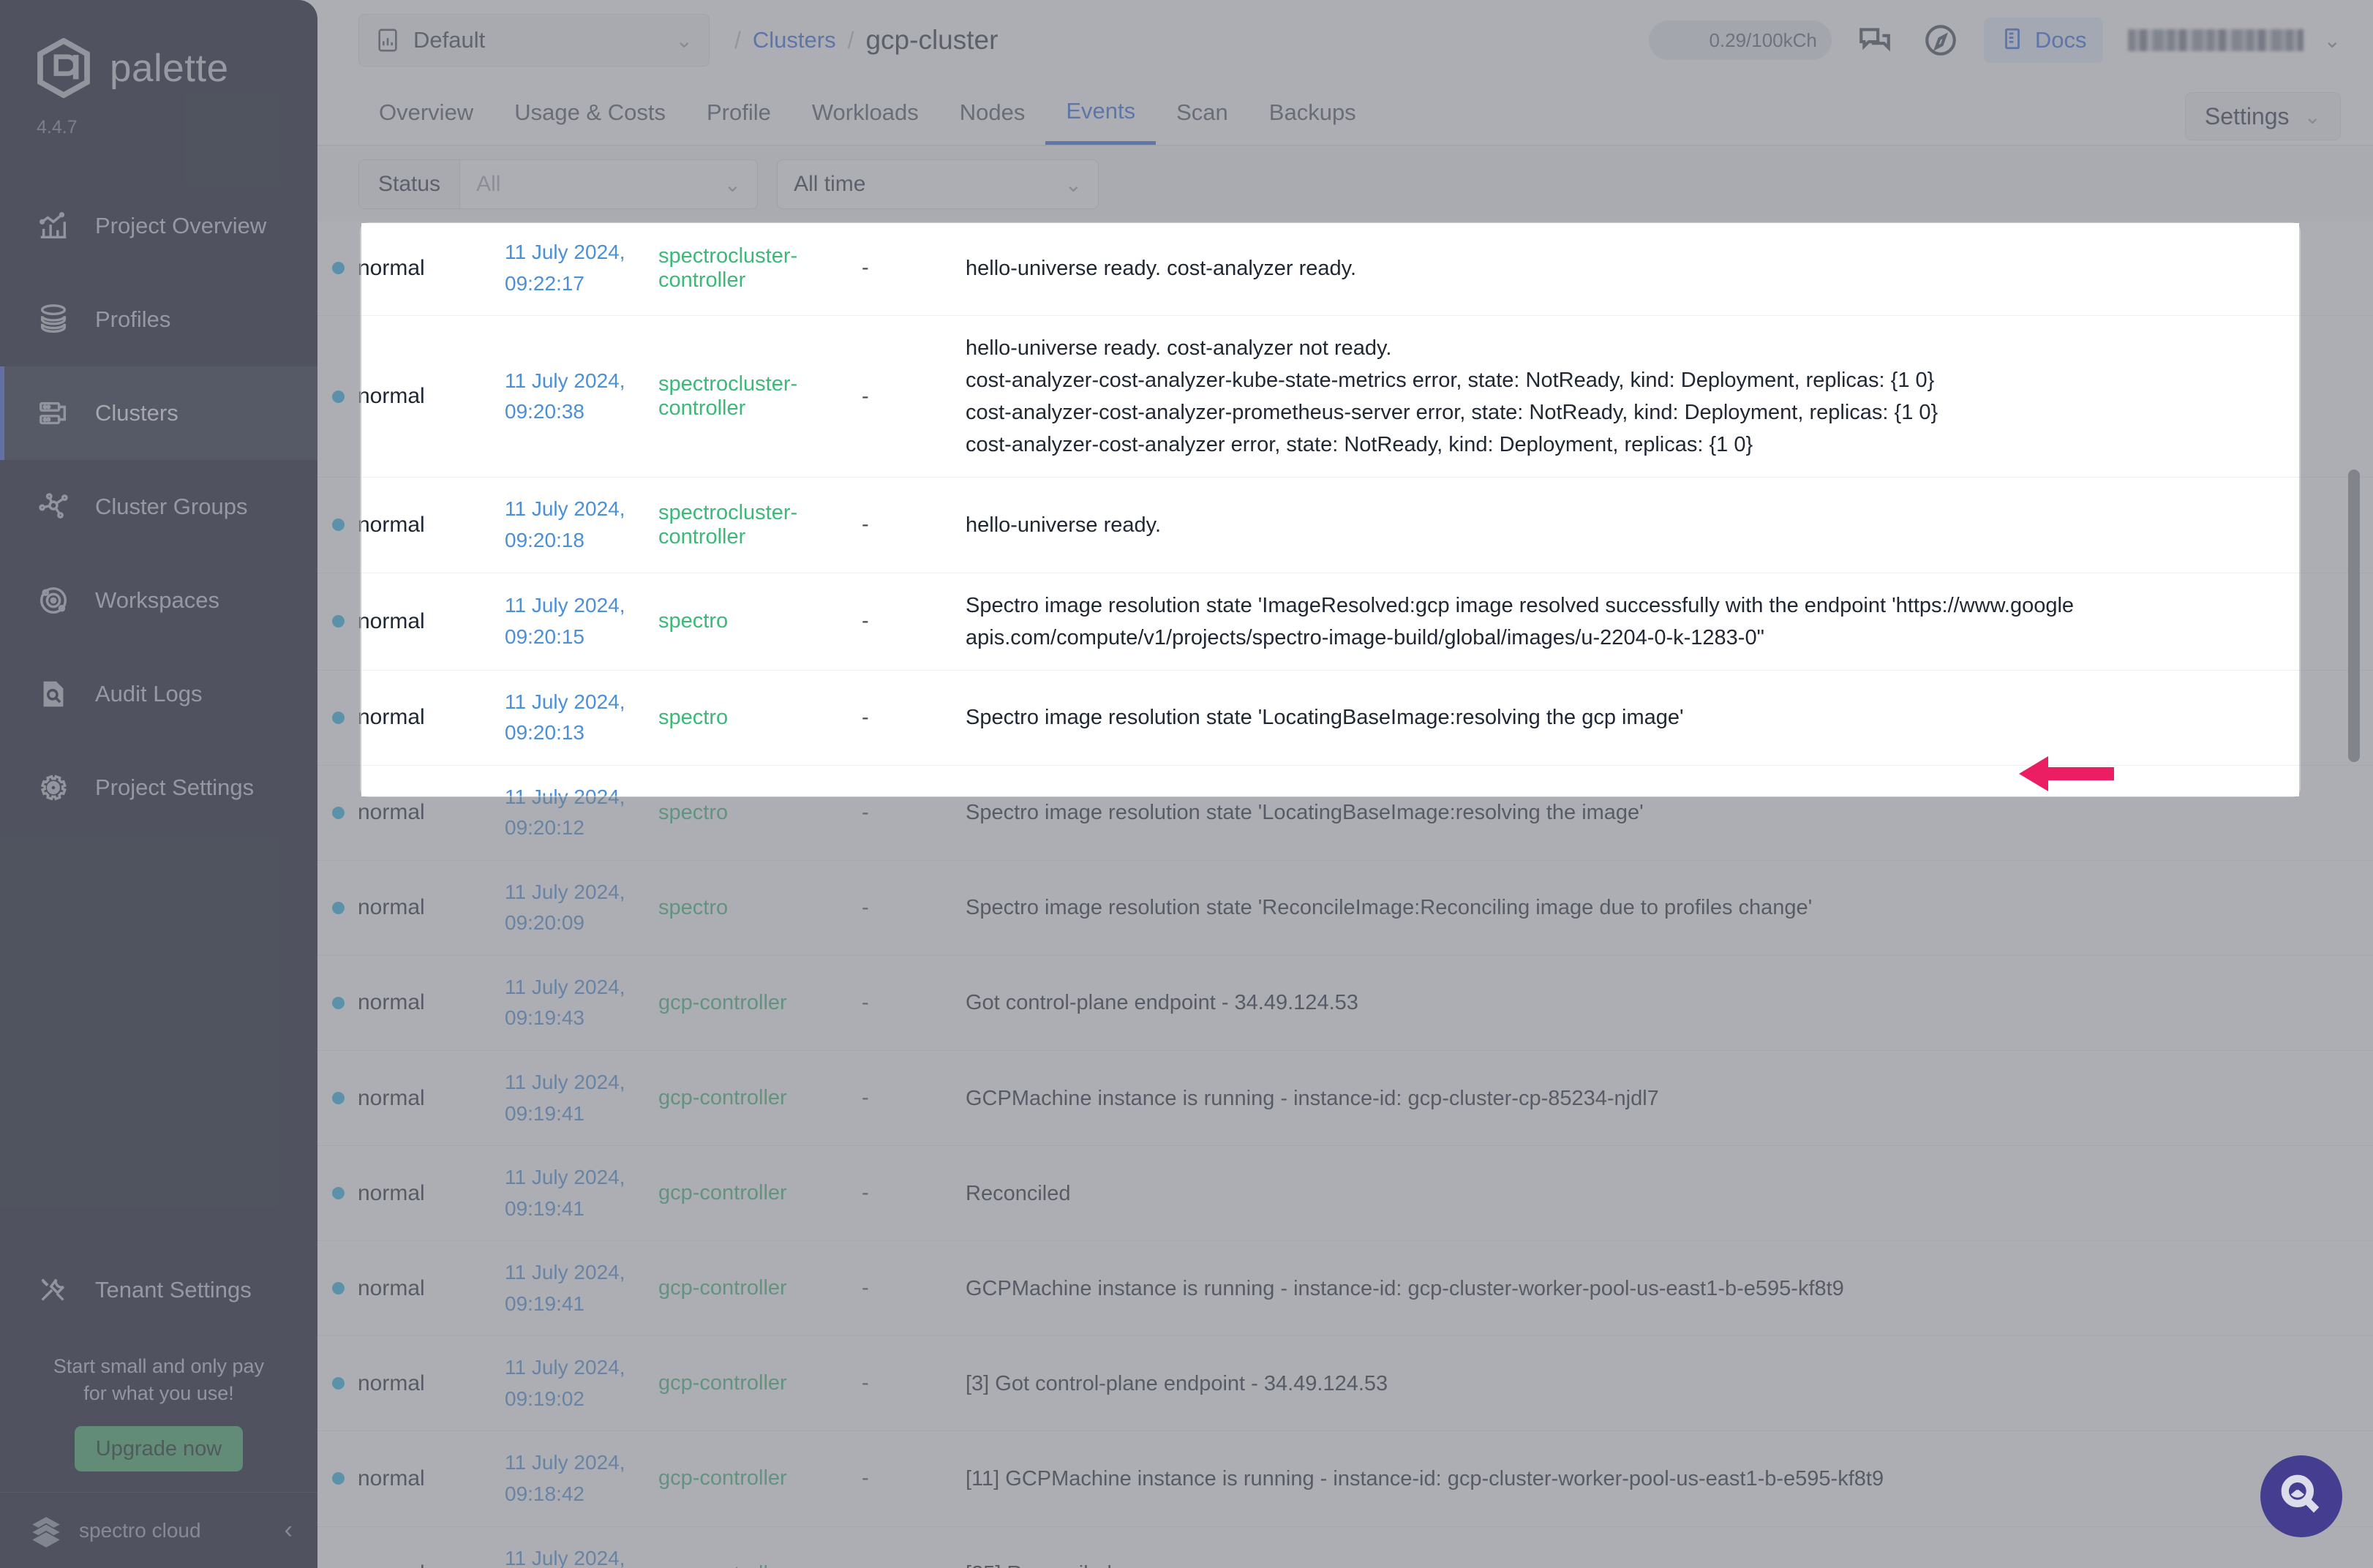 This screenshot has width=2373, height=1568. Describe the element at coordinates (1202, 112) in the screenshot. I see `tab-scan: Scan` at that location.